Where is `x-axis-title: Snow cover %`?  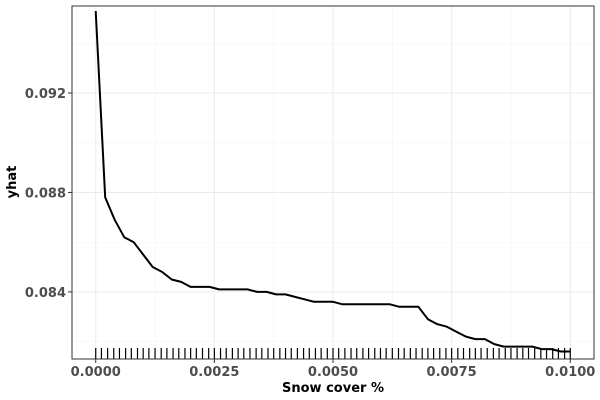
x-axis-title: Snow cover % is located at coordinates (333, 388).